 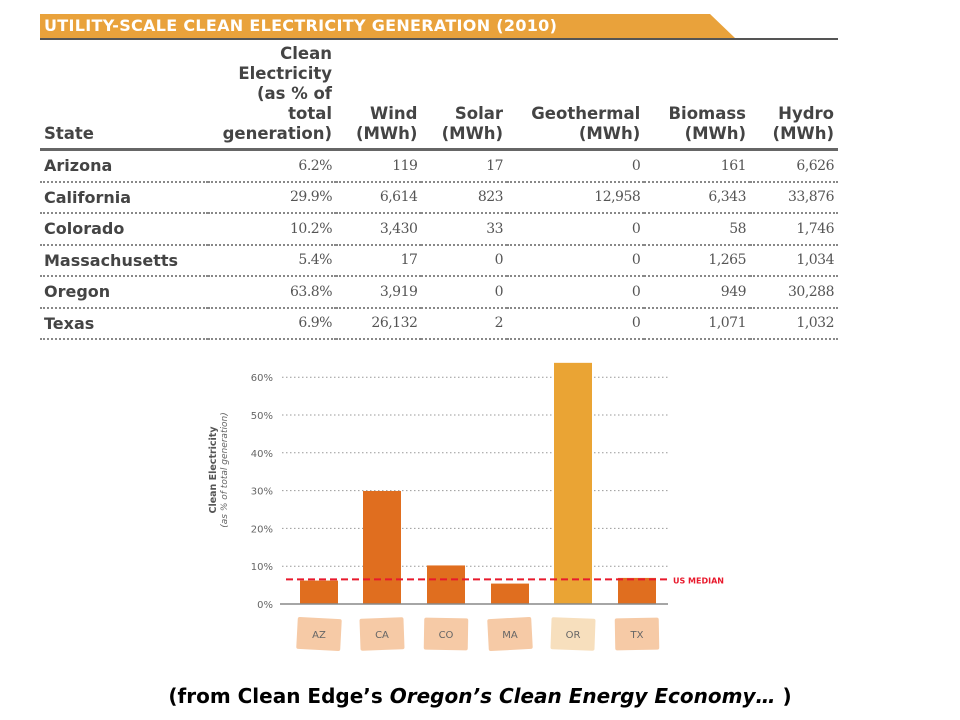 I want to click on table-cell: 949, so click(x=697, y=292).